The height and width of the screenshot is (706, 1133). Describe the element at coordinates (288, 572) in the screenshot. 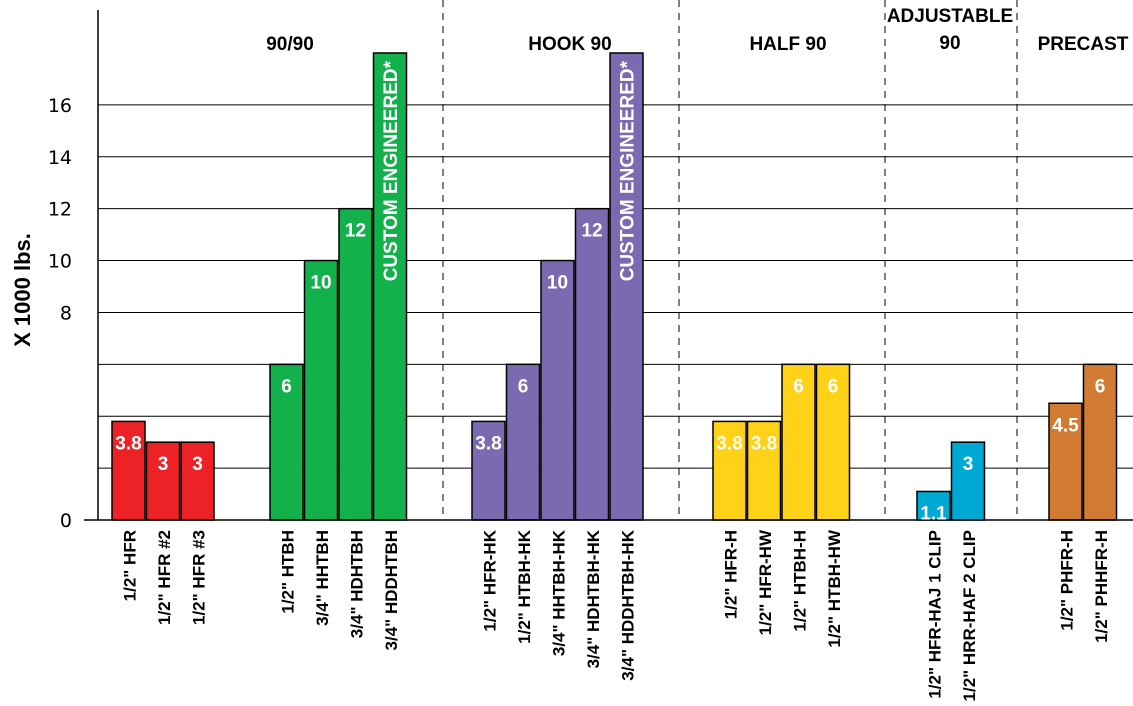

I see `category-label: 1/2" HTBH` at that location.